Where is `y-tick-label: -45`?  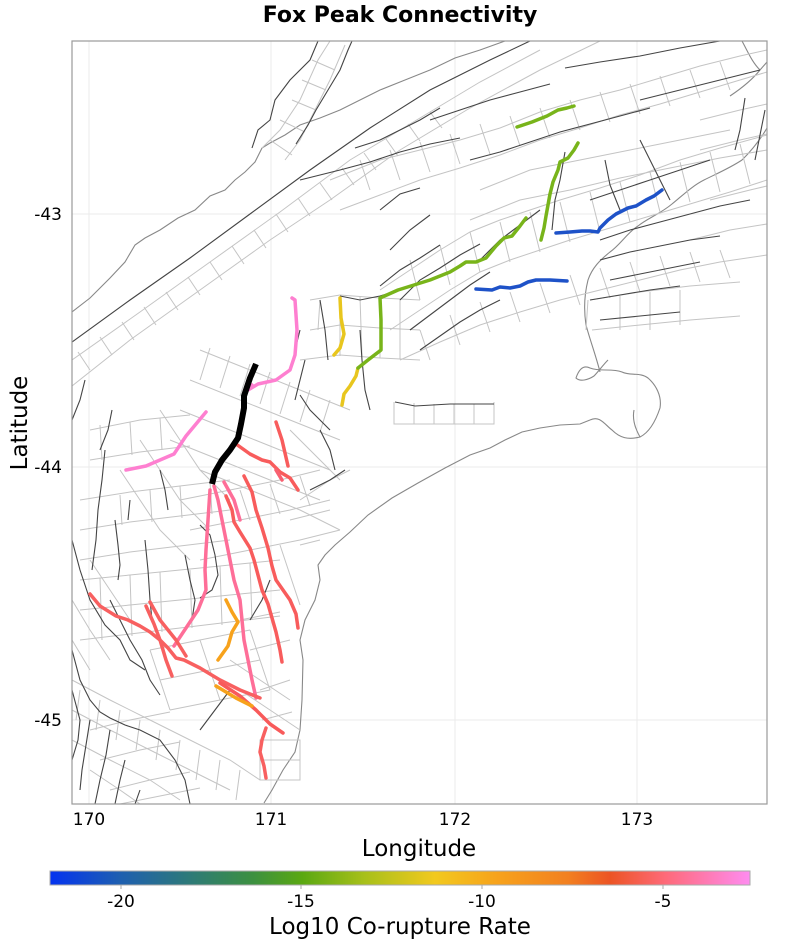 y-tick-label: -45 is located at coordinates (48, 721).